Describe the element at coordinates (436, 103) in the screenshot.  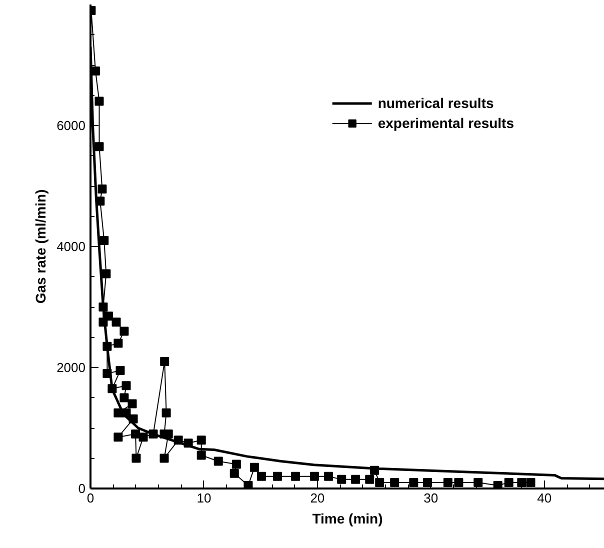
I see `legend-label: numerical results` at that location.